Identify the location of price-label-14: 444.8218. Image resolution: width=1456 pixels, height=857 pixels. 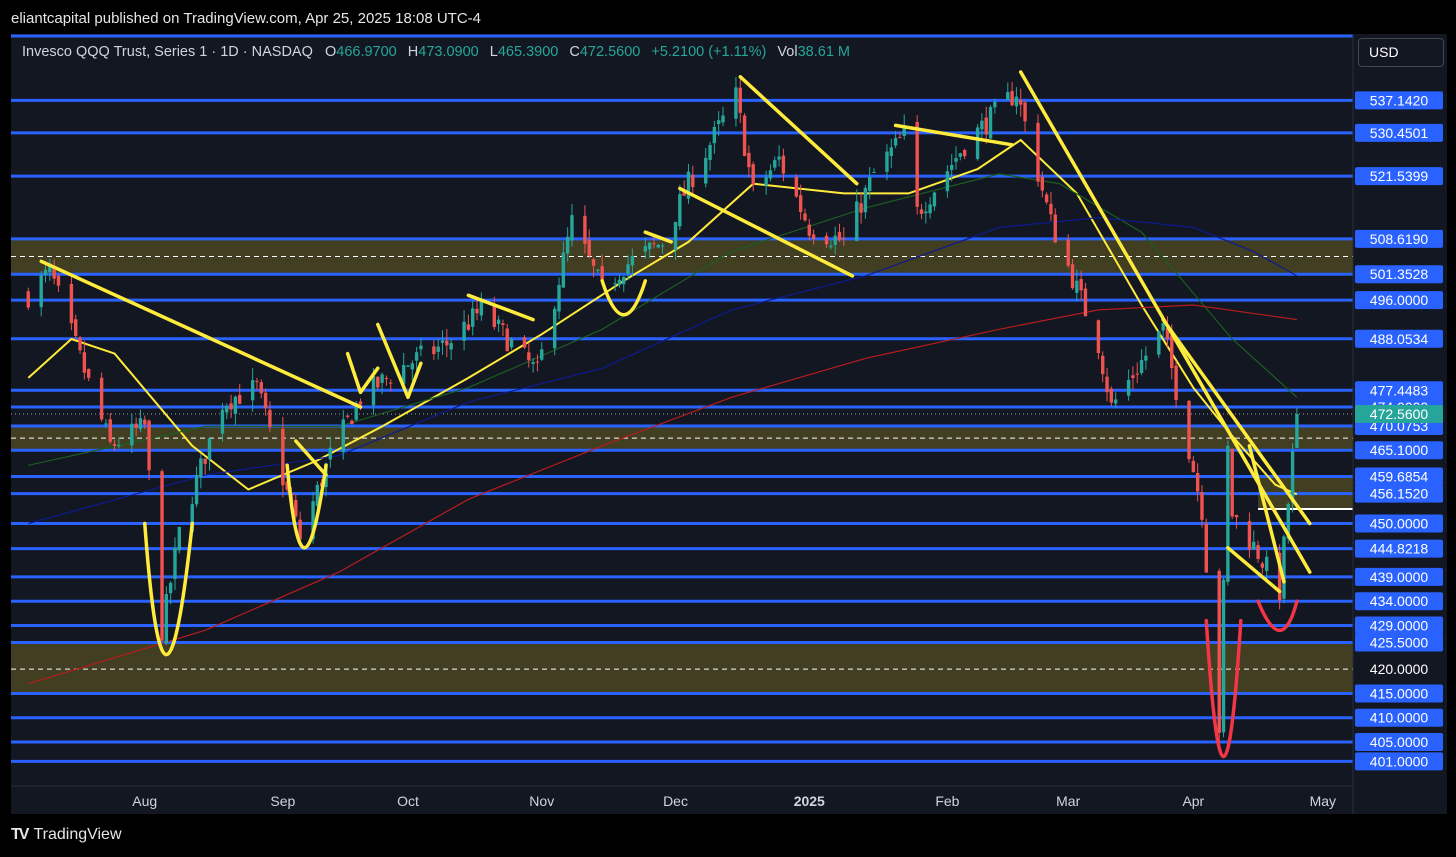
(1399, 549).